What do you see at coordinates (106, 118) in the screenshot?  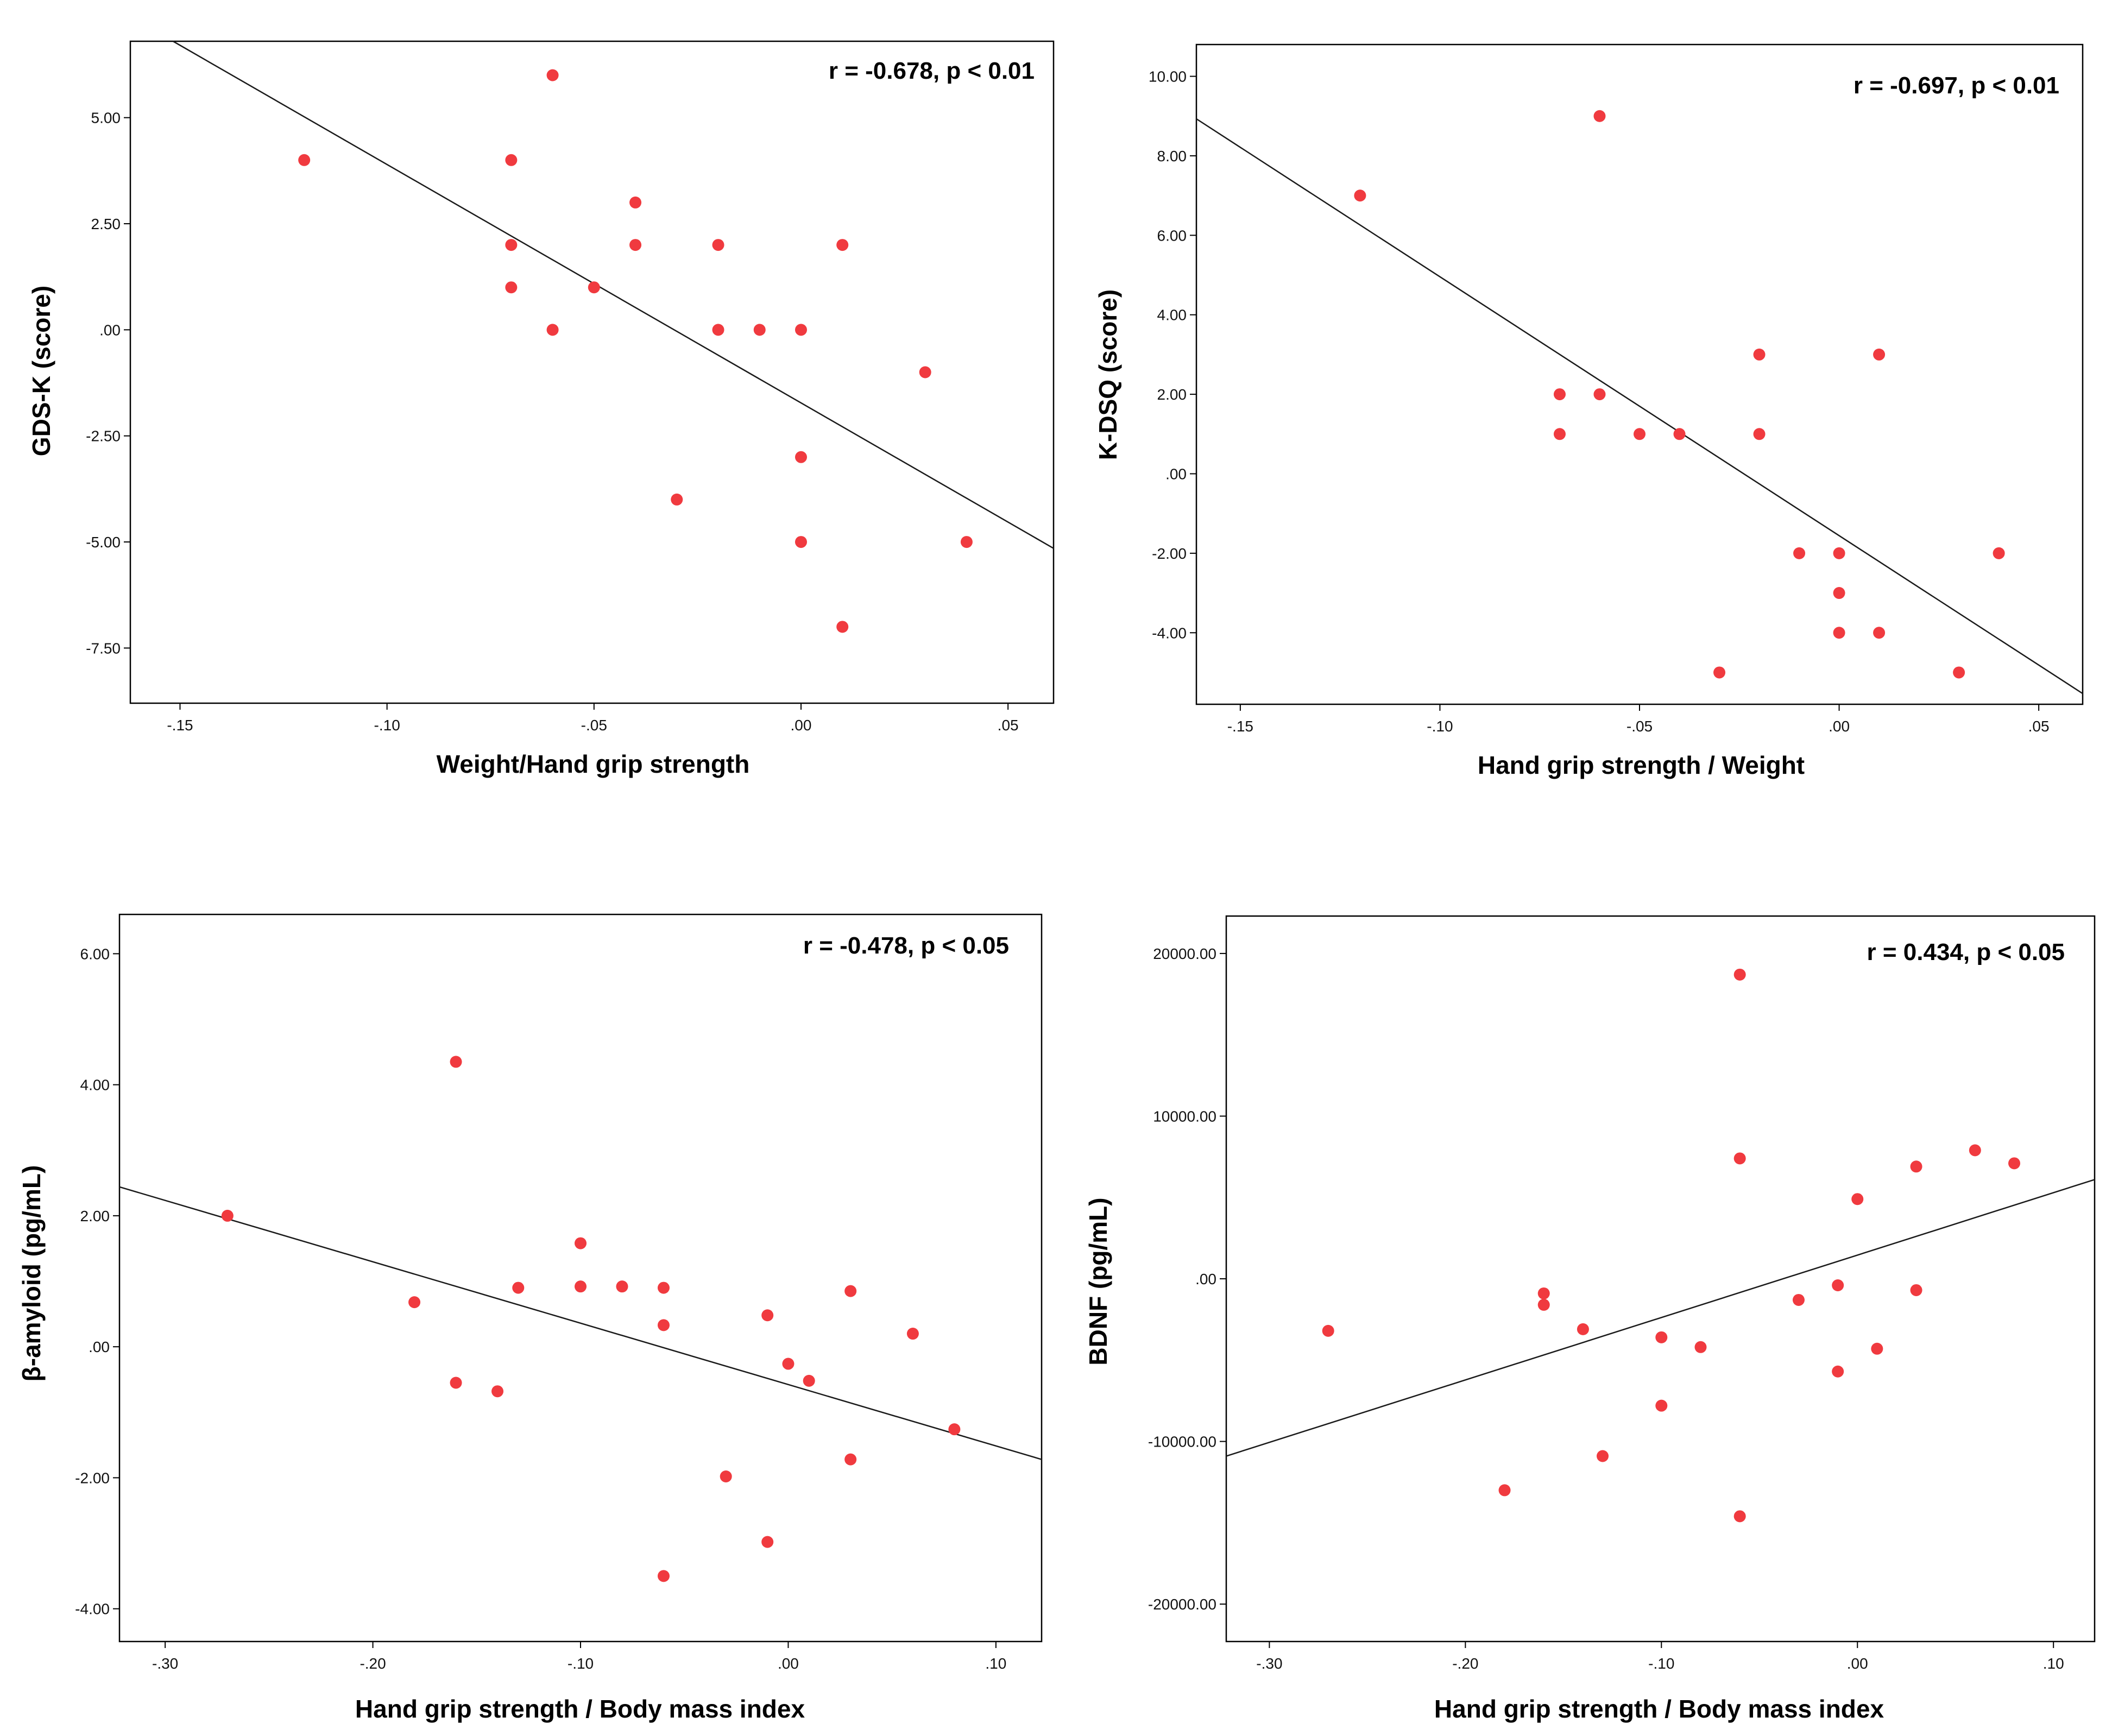 I see `y-tick-label: 5.00` at bounding box center [106, 118].